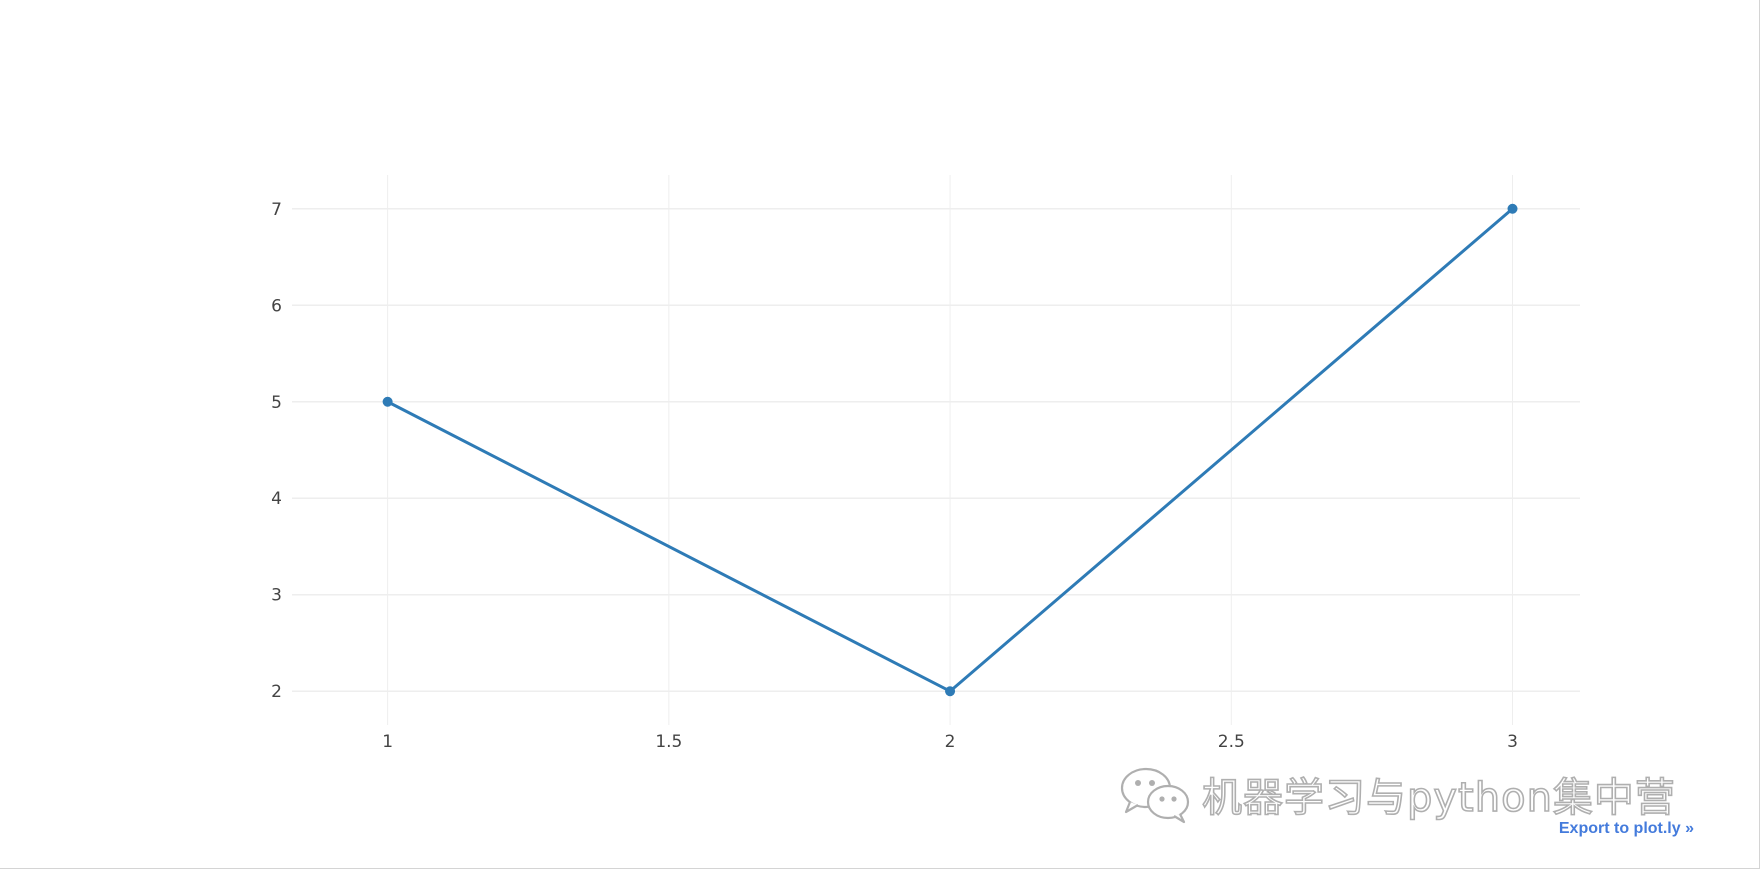  I want to click on x-tick-label: 2, so click(950, 742).